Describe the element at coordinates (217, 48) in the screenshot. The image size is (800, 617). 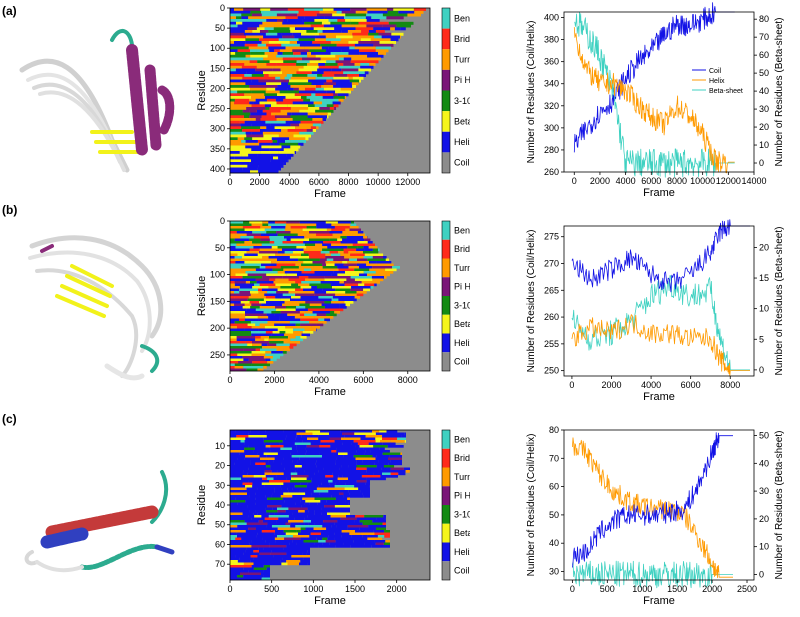
I see `heatmap-y-tick-label: 100` at that location.